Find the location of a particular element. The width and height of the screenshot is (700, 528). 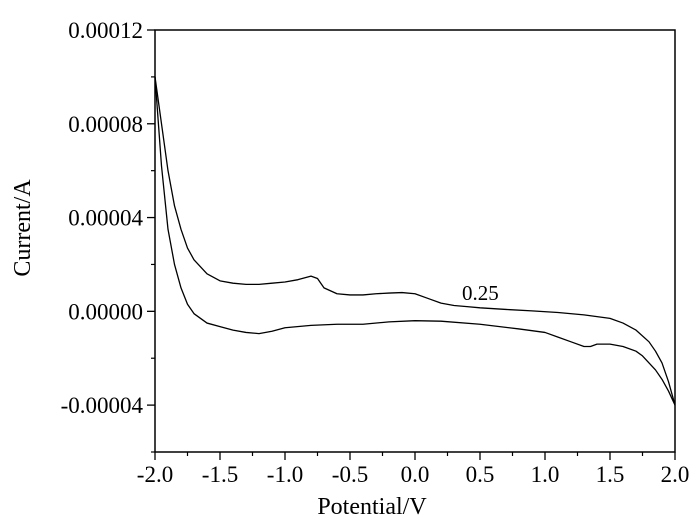

x-tick-label: 0.5 is located at coordinates (480, 474).